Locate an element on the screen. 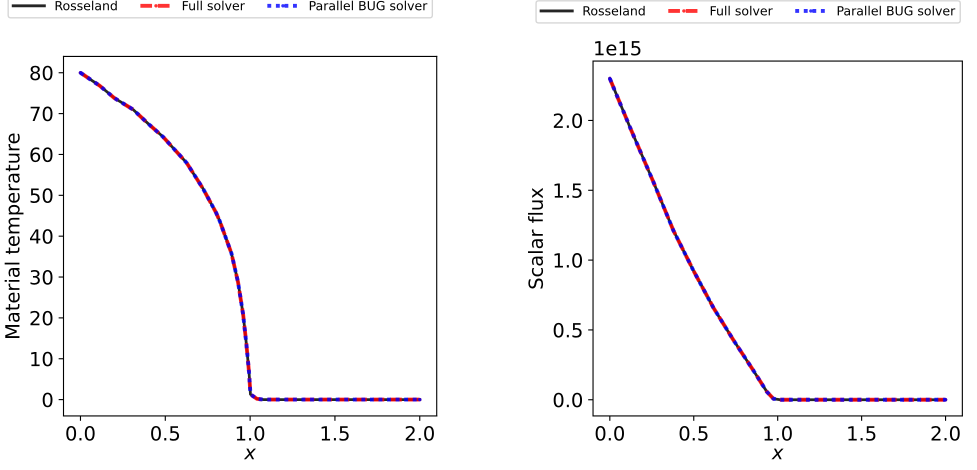  text: 1e15 is located at coordinates (617, 48).